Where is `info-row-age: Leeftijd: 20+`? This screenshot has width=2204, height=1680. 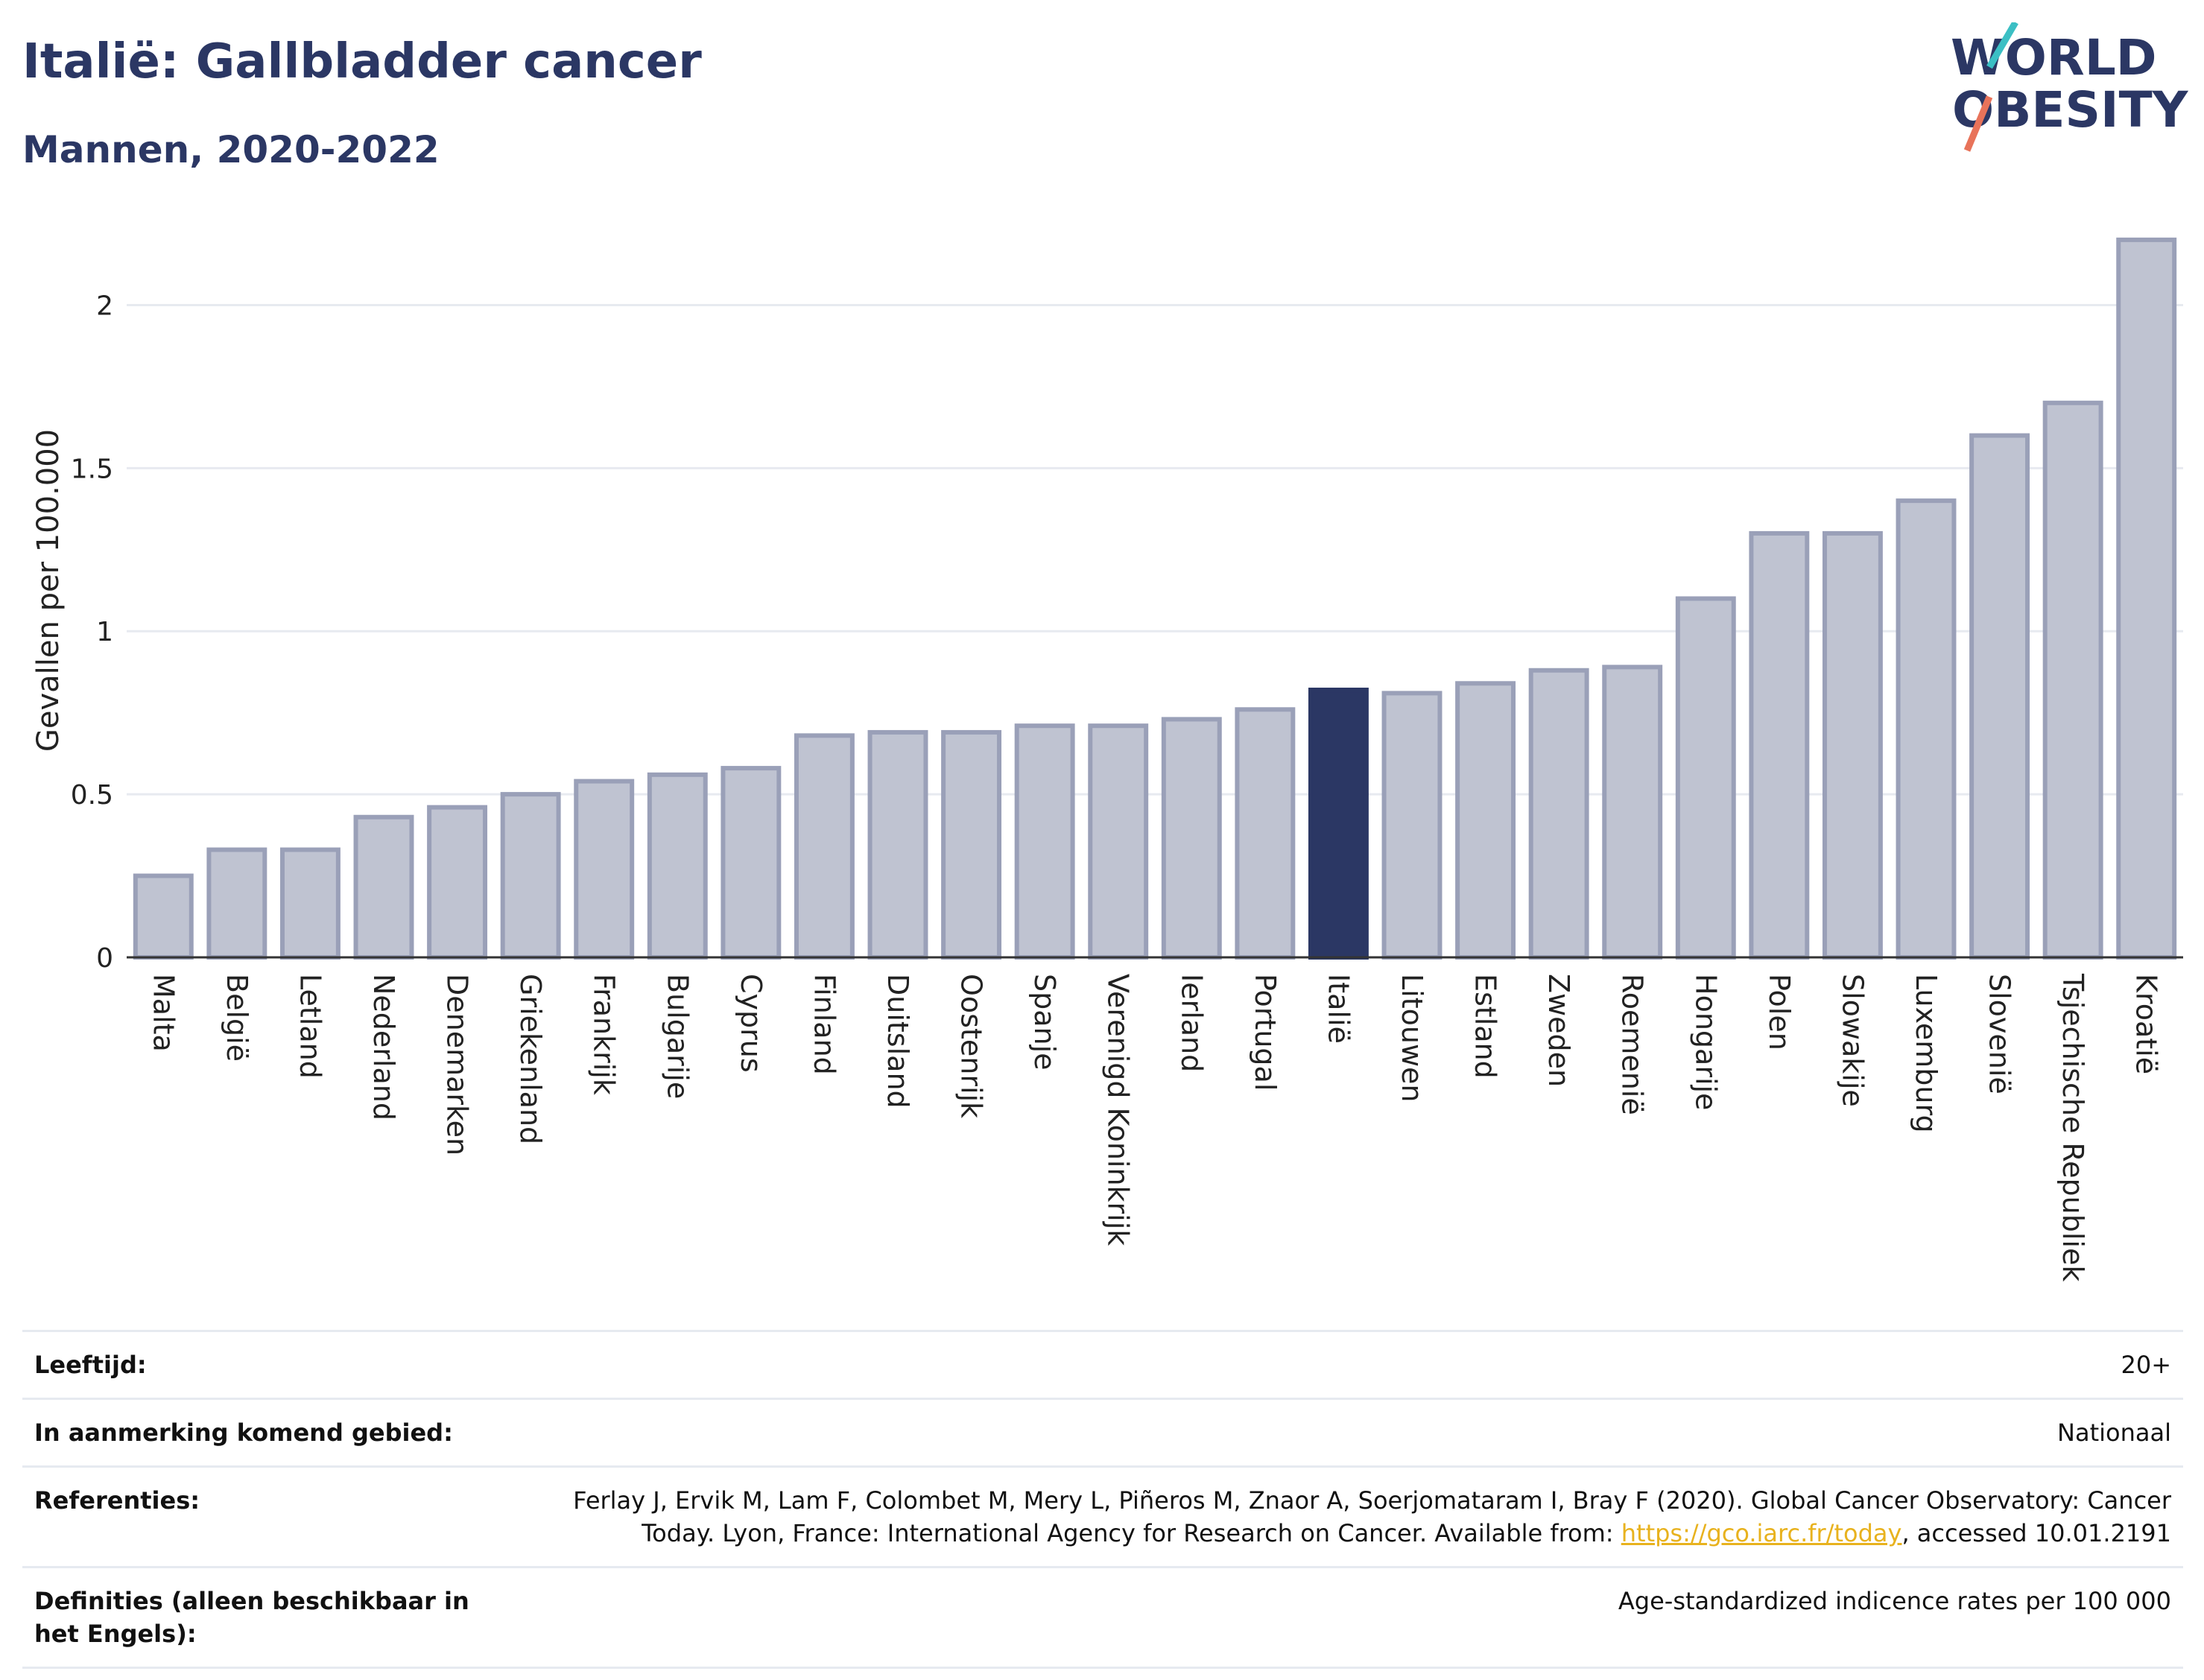
info-row-age: Leeftijd: 20+ is located at coordinates (1102, 1364).